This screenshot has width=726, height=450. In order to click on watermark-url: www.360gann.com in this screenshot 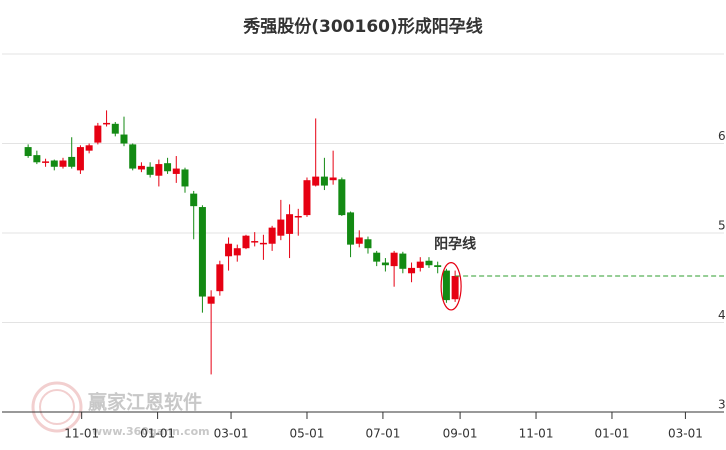, I will do `click(151, 431)`.